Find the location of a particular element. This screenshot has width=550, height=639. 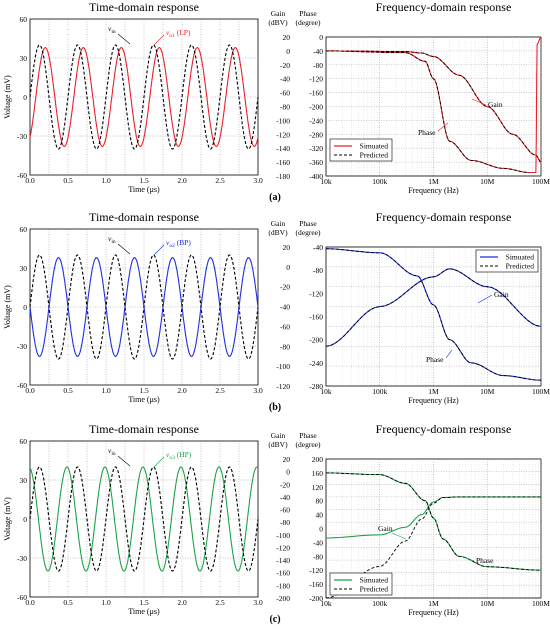

panel-label: (a) is located at coordinates (275, 197).